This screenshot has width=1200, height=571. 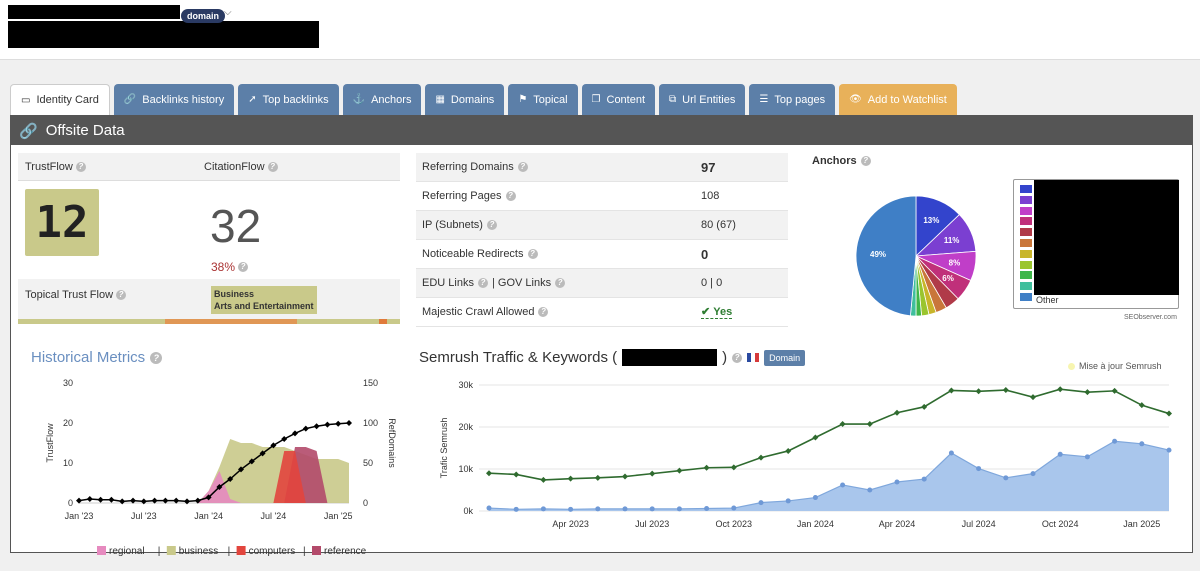 What do you see at coordinates (618, 99) in the screenshot?
I see `tab-content: ❐ Content` at bounding box center [618, 99].